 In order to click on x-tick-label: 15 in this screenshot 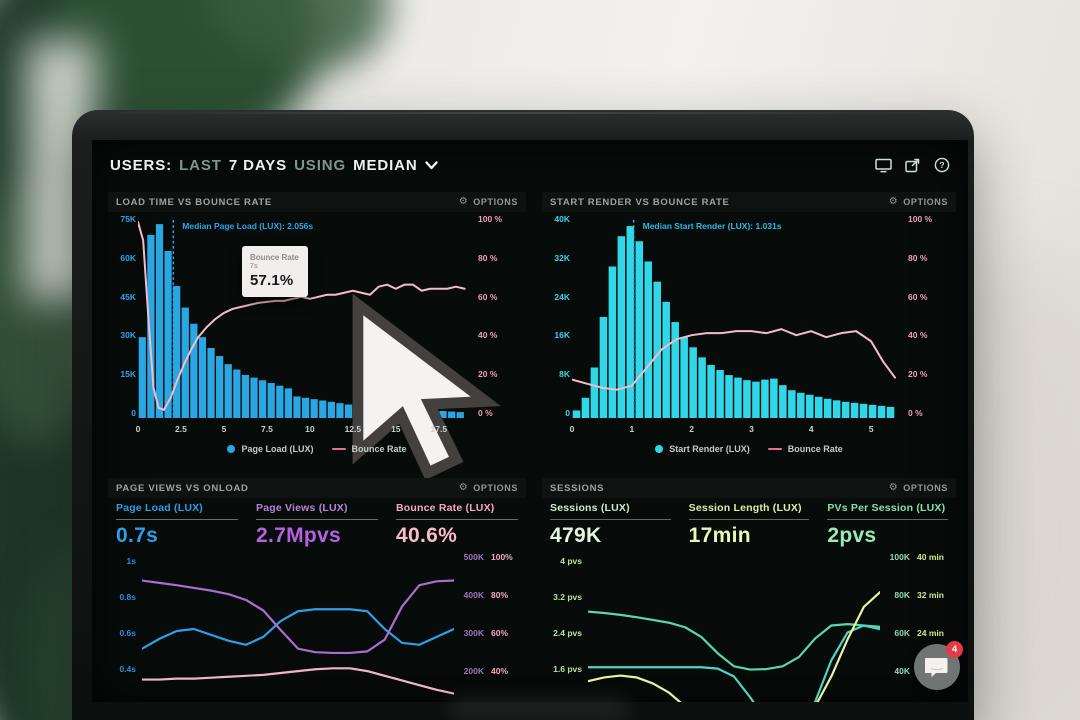, I will do `click(396, 429)`.